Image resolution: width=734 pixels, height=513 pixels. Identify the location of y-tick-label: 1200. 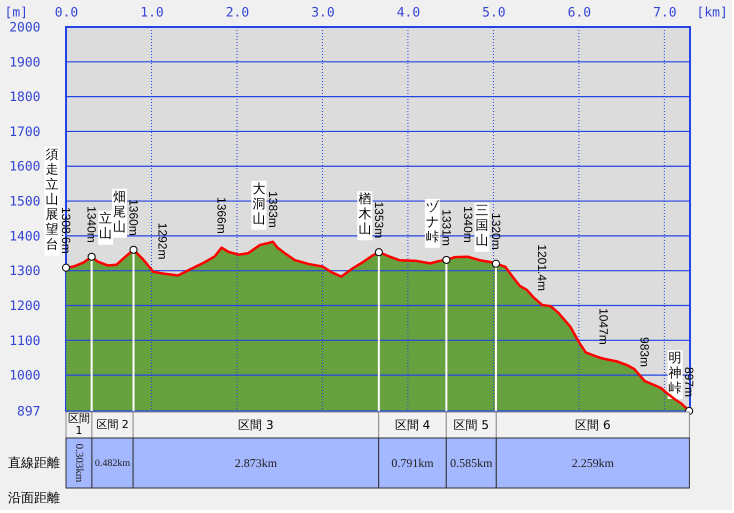
(25, 306).